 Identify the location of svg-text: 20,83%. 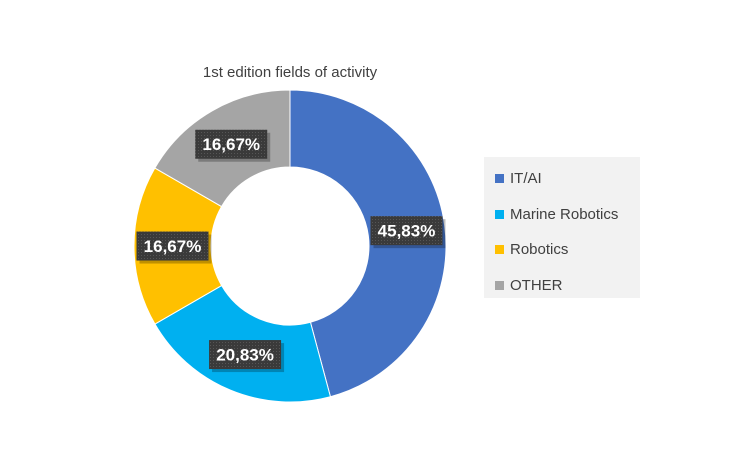
(245, 355).